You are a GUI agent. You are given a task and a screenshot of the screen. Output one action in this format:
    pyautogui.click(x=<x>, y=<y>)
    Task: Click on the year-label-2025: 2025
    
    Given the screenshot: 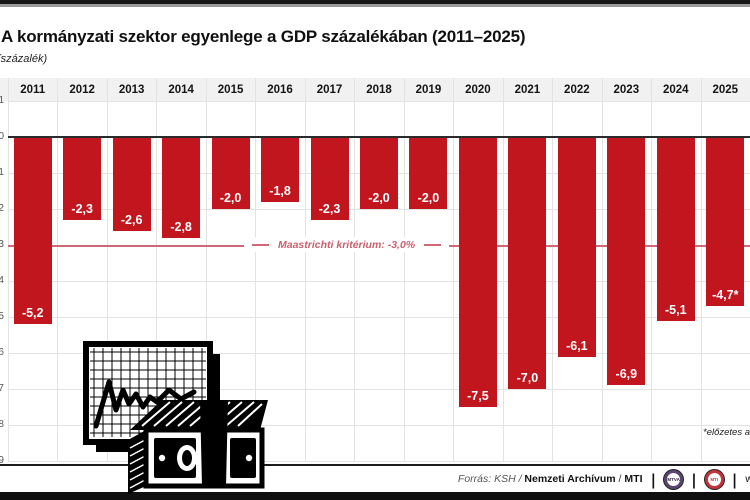 What is the action you would take?
    pyautogui.click(x=725, y=90)
    